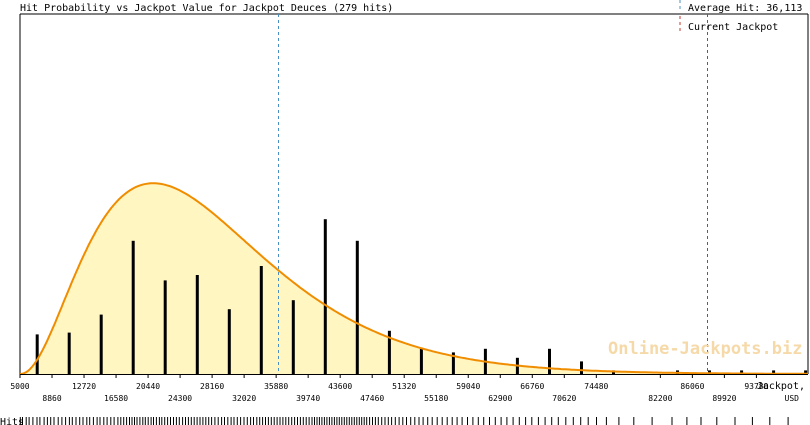 The height and width of the screenshot is (425, 810). I want to click on tick-label: 93780, so click(756, 386).